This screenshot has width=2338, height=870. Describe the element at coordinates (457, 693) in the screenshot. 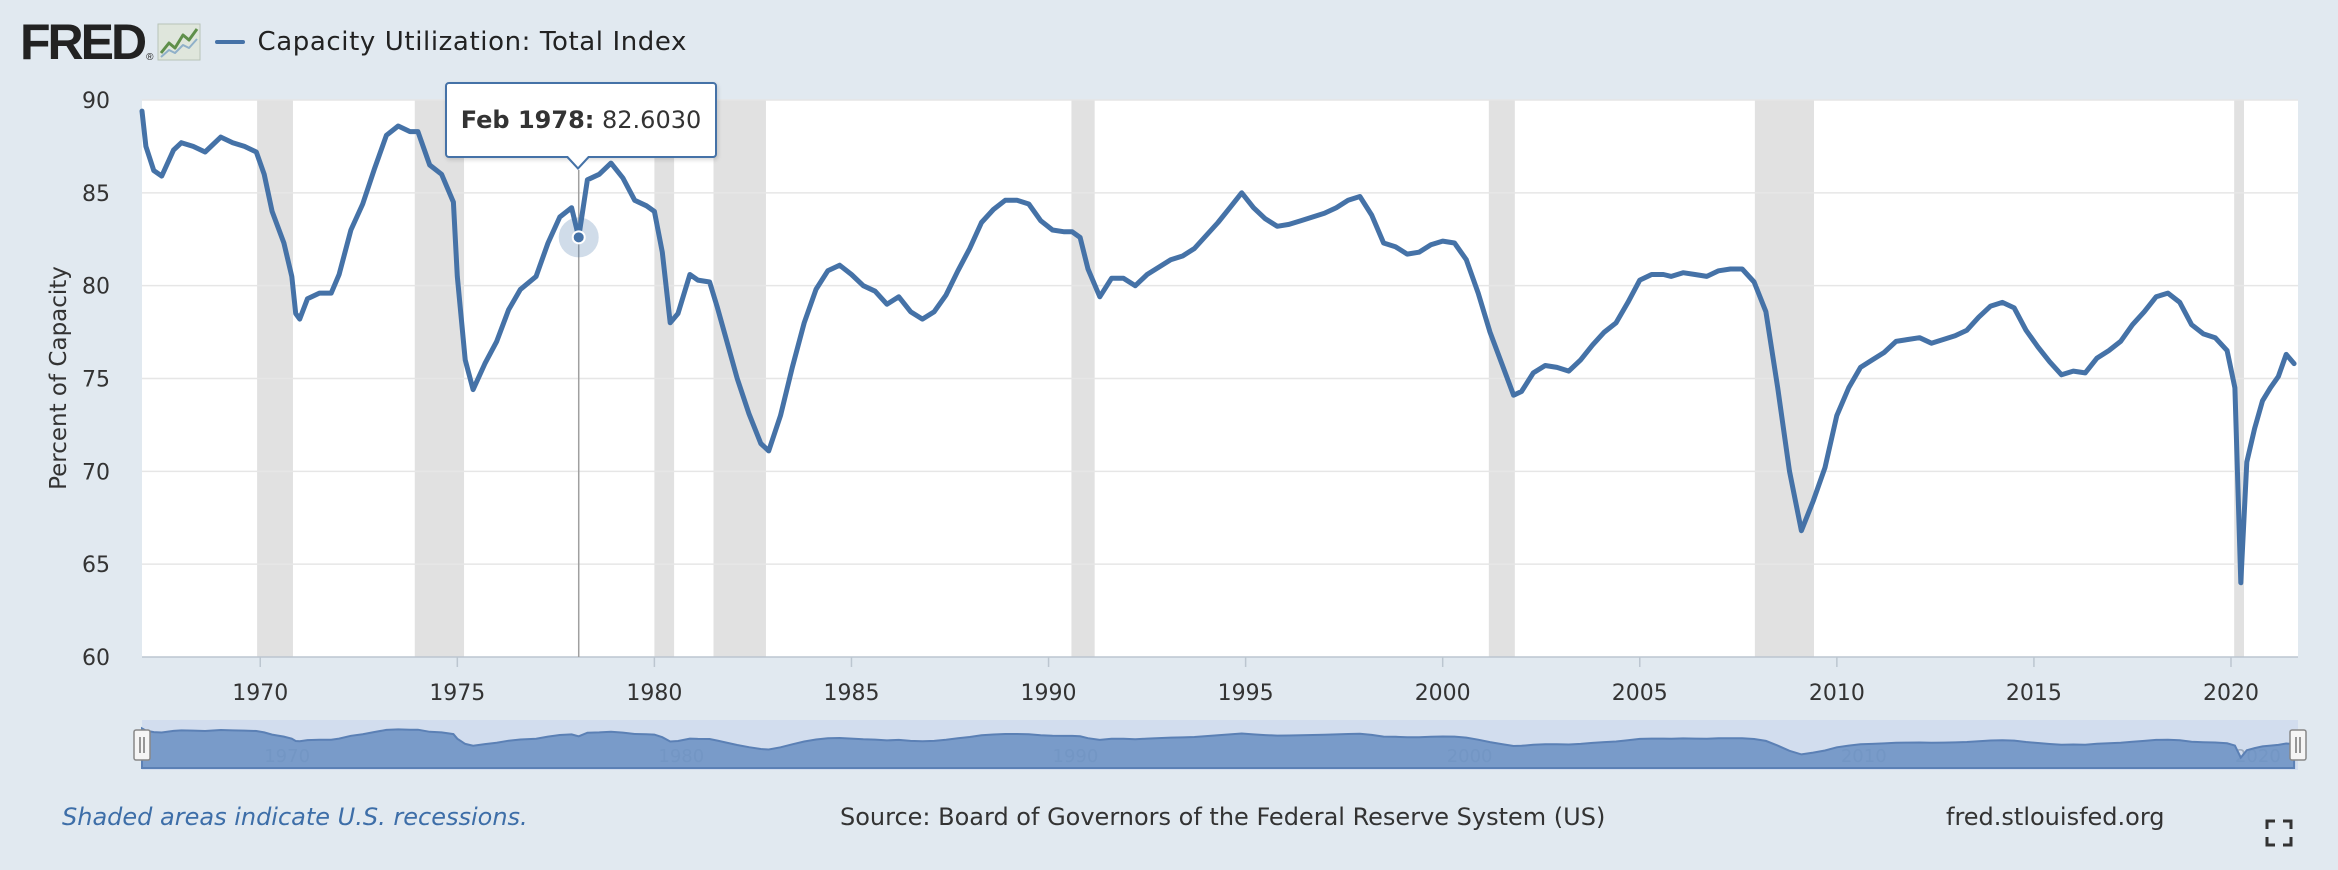

I see `x-tick-label: 1975` at that location.